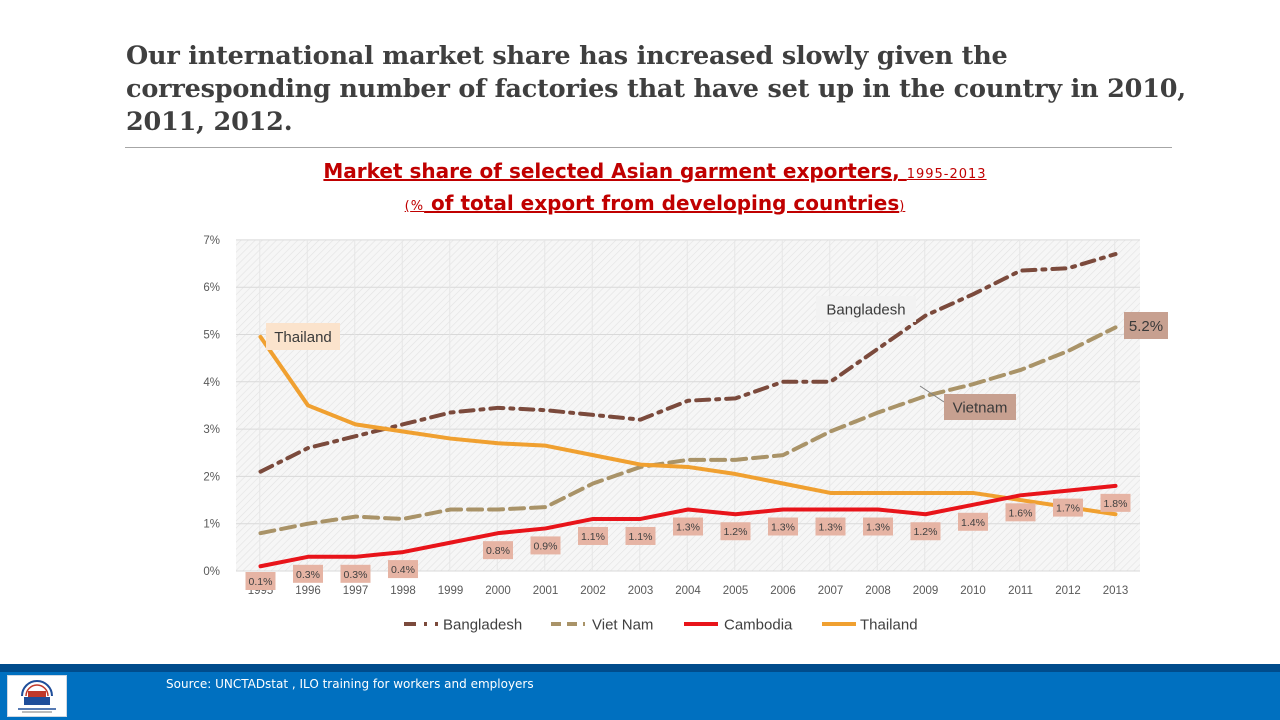 The height and width of the screenshot is (720, 1280). Describe the element at coordinates (661, 625) in the screenshot. I see `chart-legend: Bangladesh Viet Nam Cambodia Thailand` at that location.